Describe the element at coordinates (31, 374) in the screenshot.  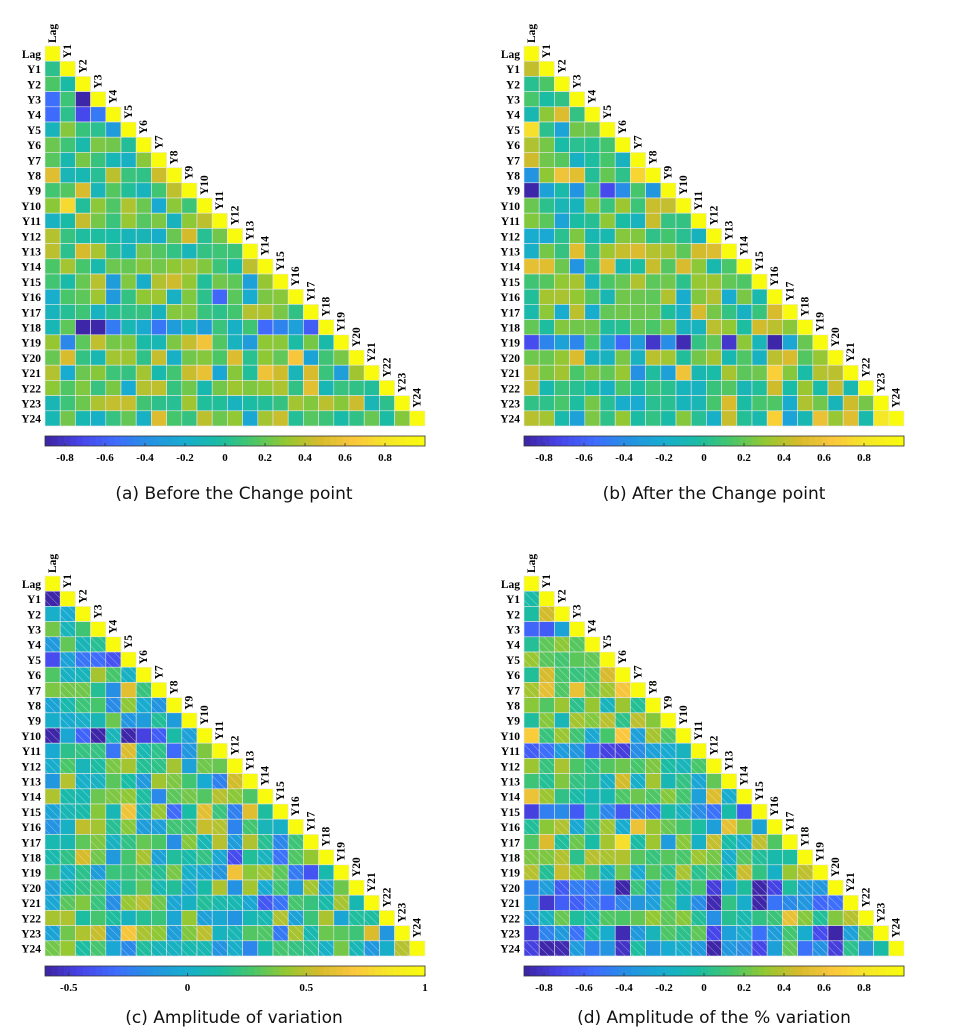
I see `row-label: Y21` at that location.